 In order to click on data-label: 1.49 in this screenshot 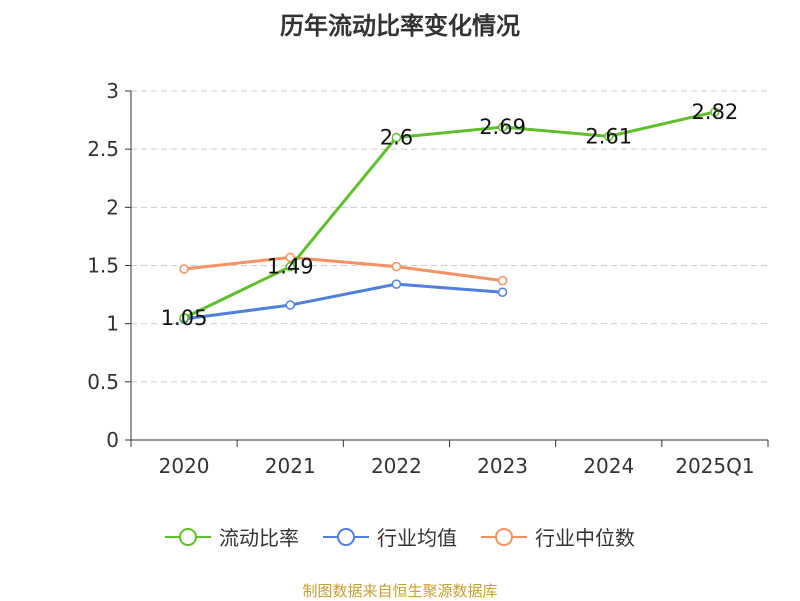, I will do `click(290, 267)`.